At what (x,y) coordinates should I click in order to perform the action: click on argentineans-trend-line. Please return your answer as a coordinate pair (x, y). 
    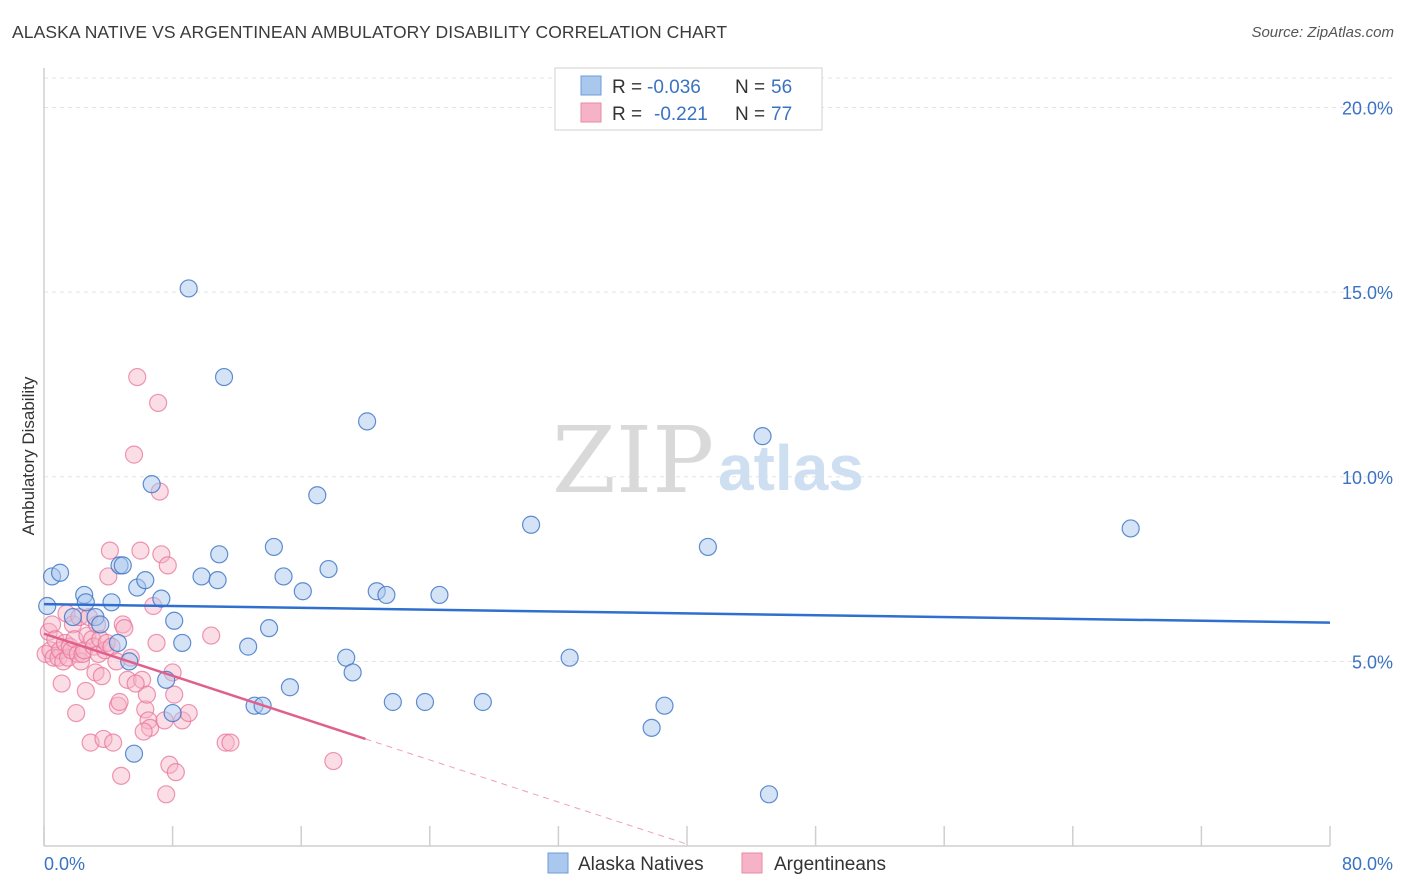
    Looking at the image, I should click on (204, 686).